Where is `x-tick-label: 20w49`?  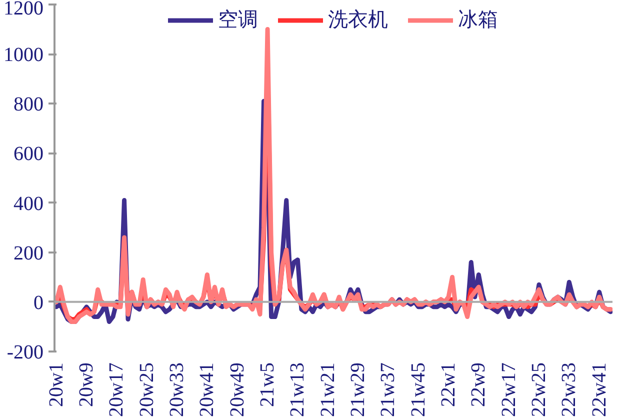
x-tick-label: 20w49 is located at coordinates (237, 389).